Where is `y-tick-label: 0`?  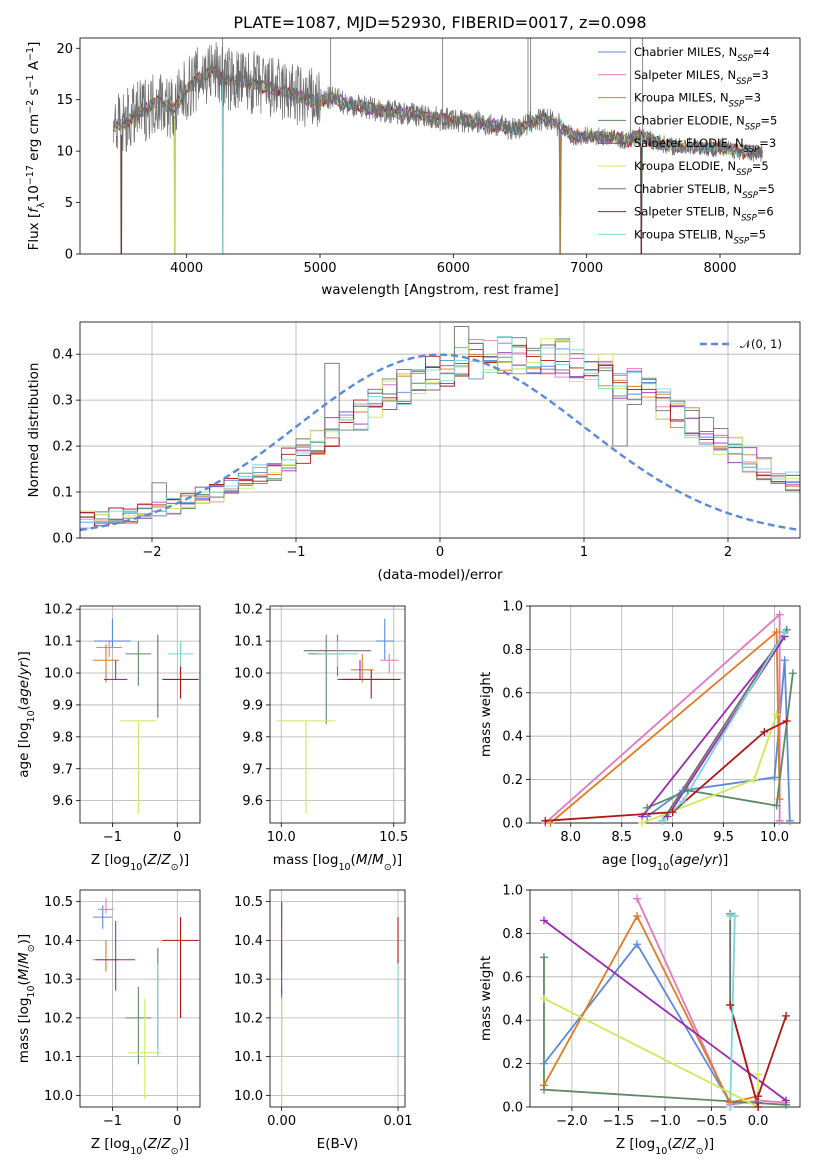
y-tick-label: 0 is located at coordinates (69, 255).